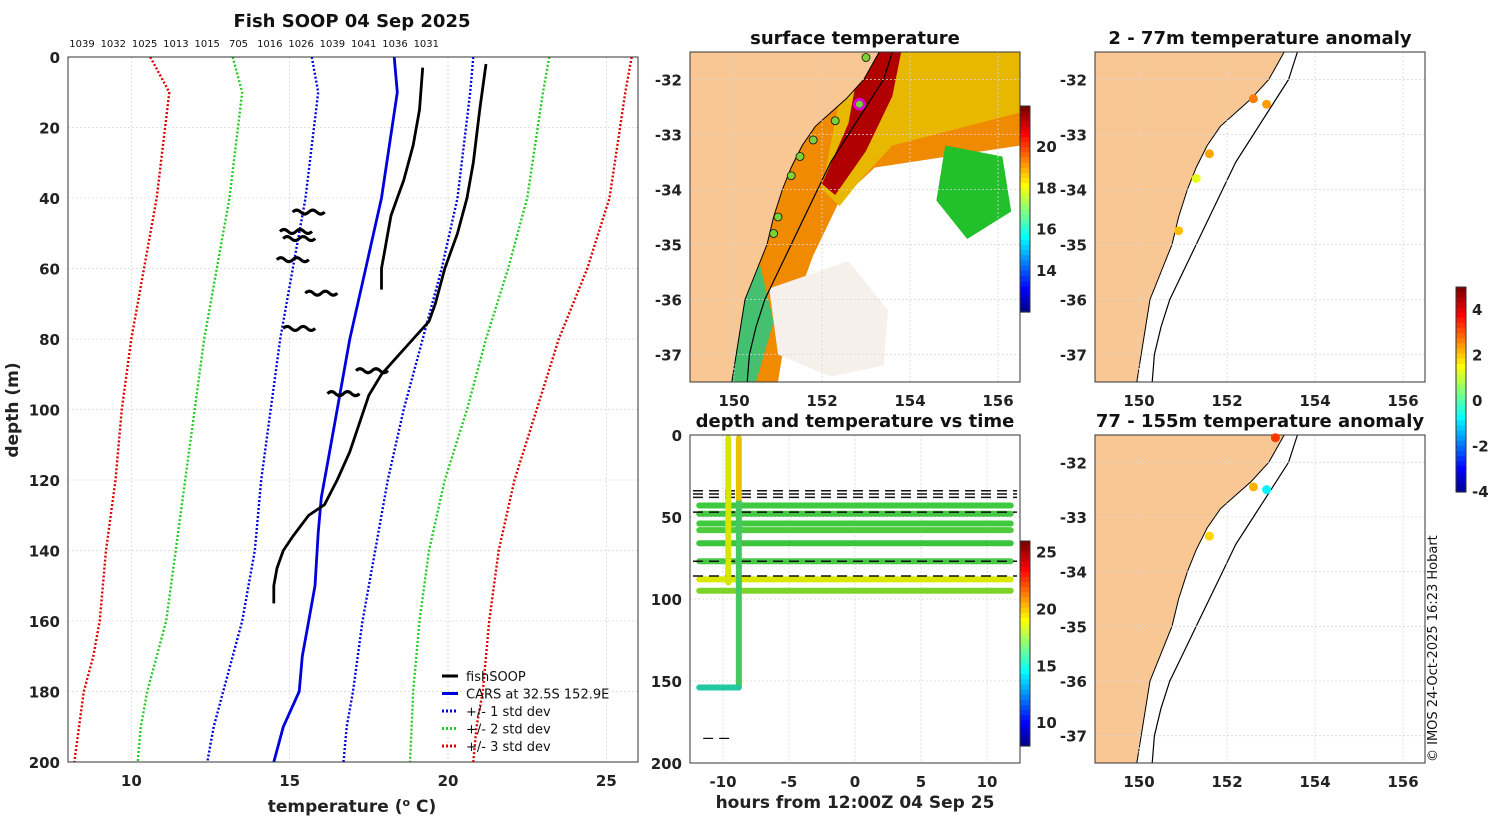 The width and height of the screenshot is (1500, 820). Describe the element at coordinates (537, 695) in the screenshot. I see `legend-label: CARS at 32.5S 152.9E` at that location.